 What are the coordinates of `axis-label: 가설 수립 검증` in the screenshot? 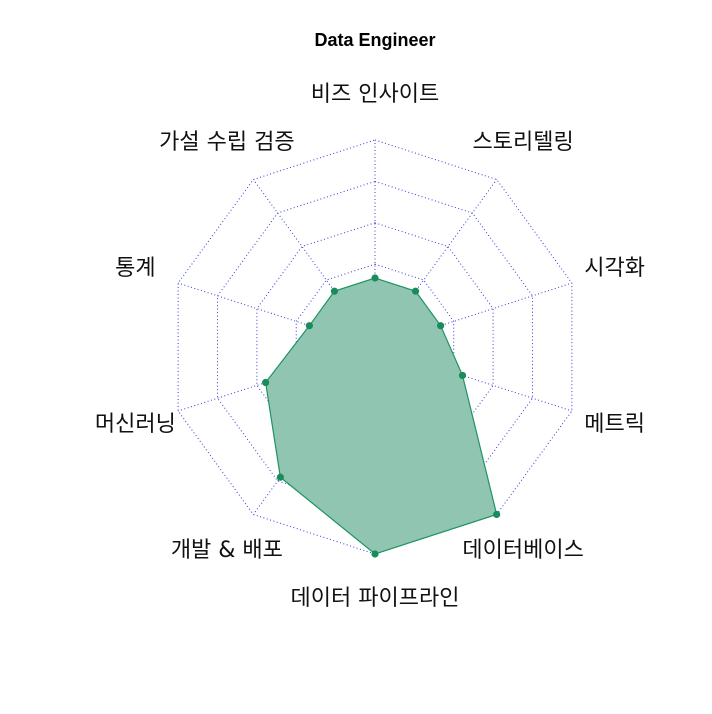 It's located at (226, 142).